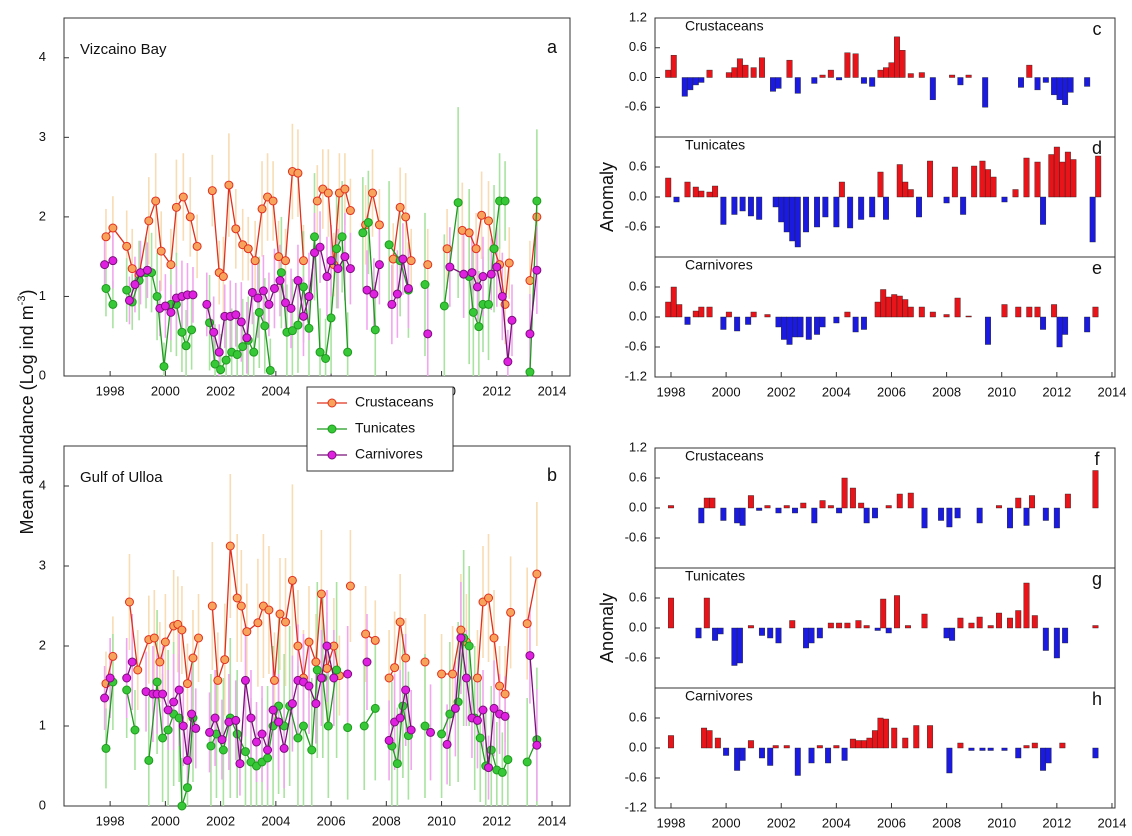  Describe the element at coordinates (636, 345) in the screenshot. I see `y-tick-label: -0.6` at that location.